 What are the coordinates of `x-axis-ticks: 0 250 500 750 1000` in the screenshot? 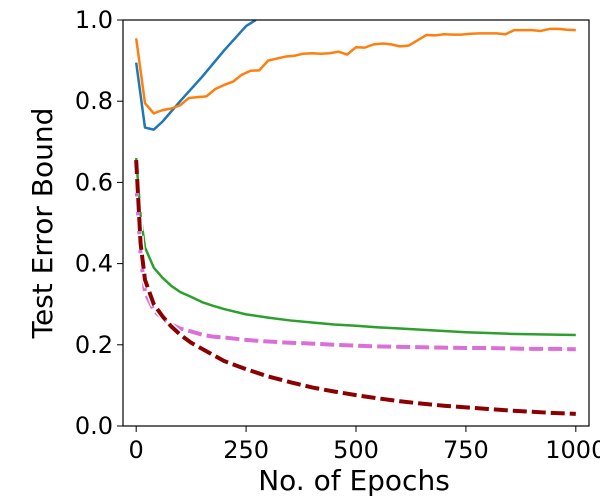 It's located at (364, 445).